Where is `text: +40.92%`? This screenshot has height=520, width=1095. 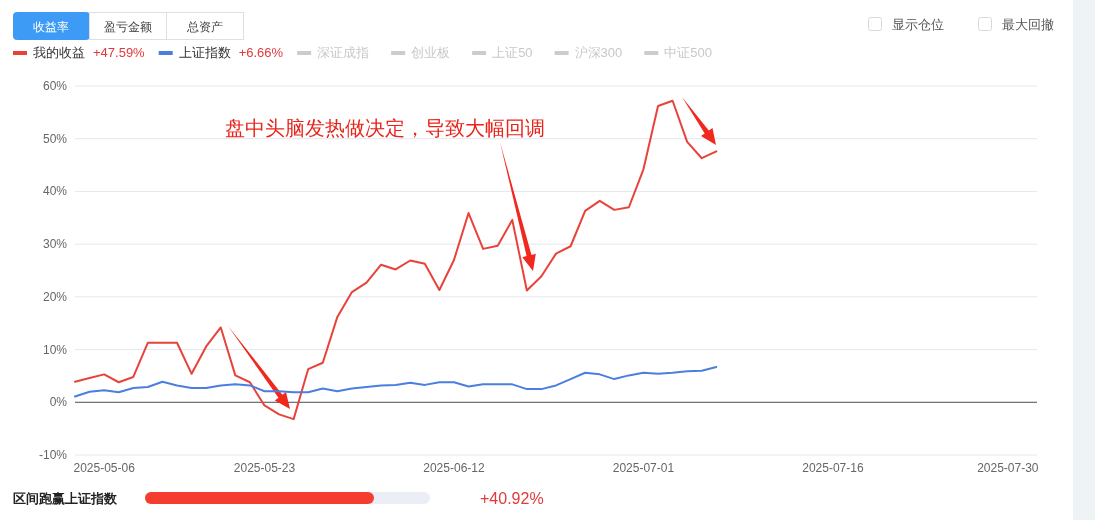 text: +40.92% is located at coordinates (512, 498).